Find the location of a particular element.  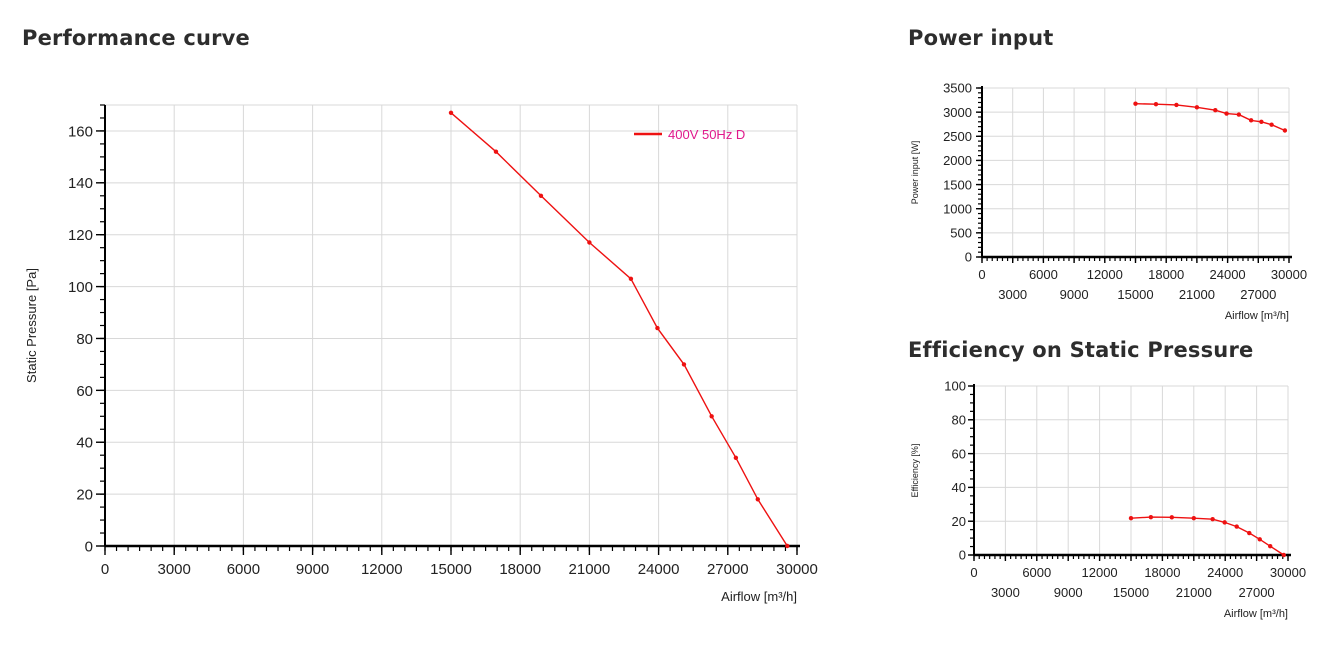

efficiency-heading: Efficiency on Static Pressure is located at coordinates (1081, 350).